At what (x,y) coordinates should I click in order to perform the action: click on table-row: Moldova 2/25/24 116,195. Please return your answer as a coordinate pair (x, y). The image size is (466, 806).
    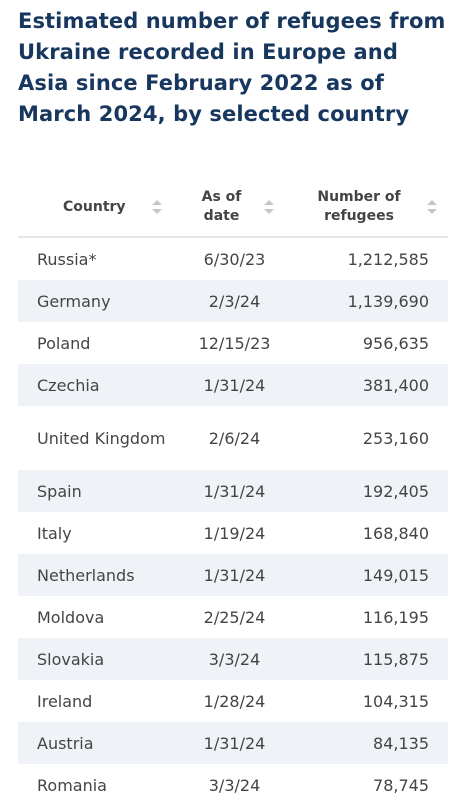
    Looking at the image, I should click on (233, 617).